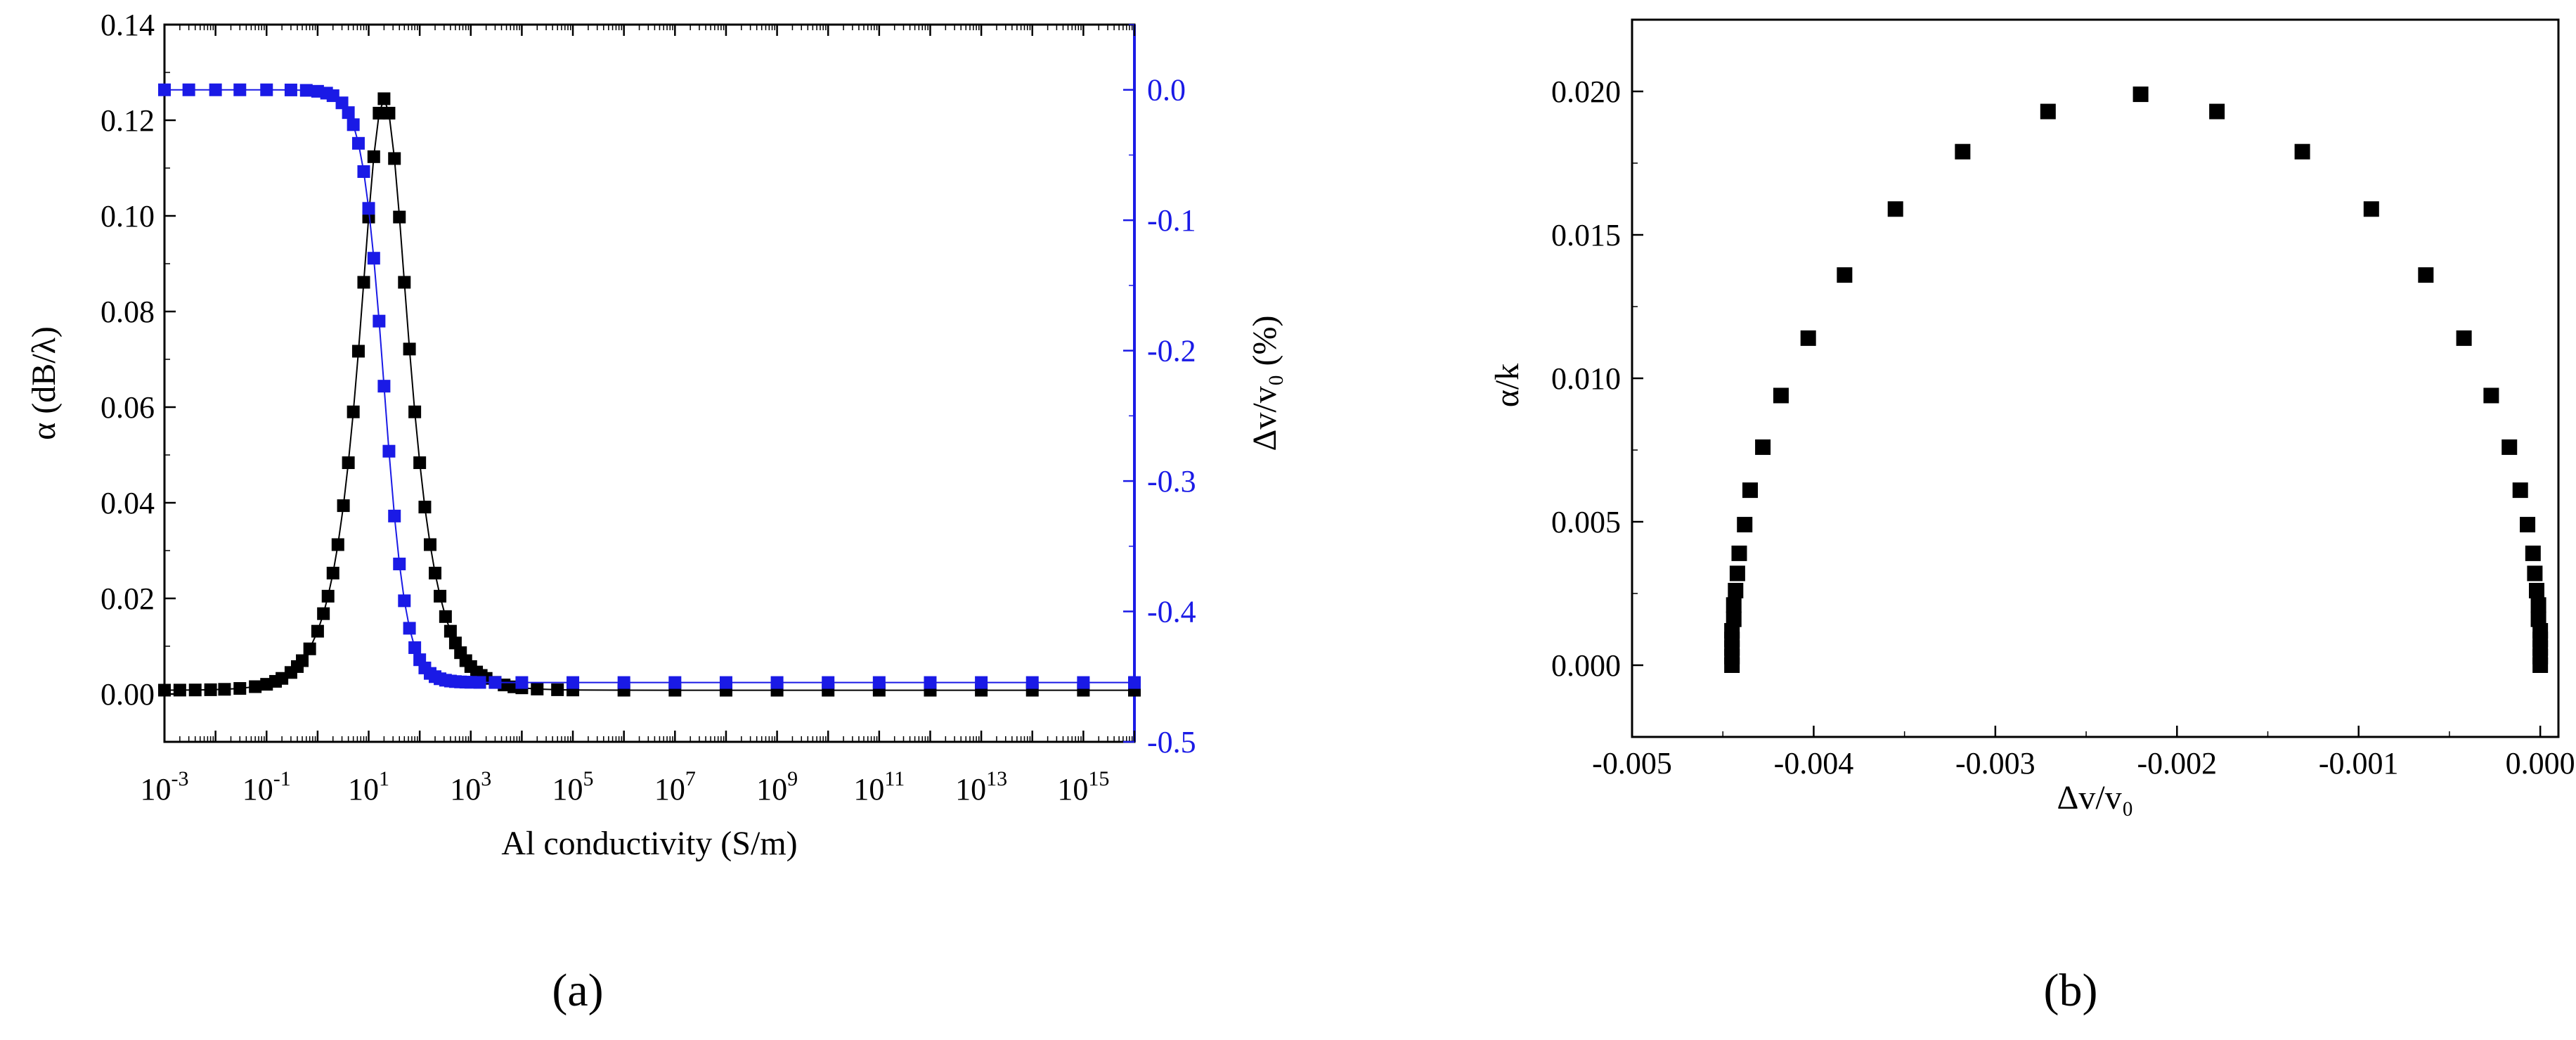 This screenshot has width=2576, height=1040. What do you see at coordinates (777, 787) in the screenshot?
I see `chart-a-x-tick-label: 10⁹` at bounding box center [777, 787].